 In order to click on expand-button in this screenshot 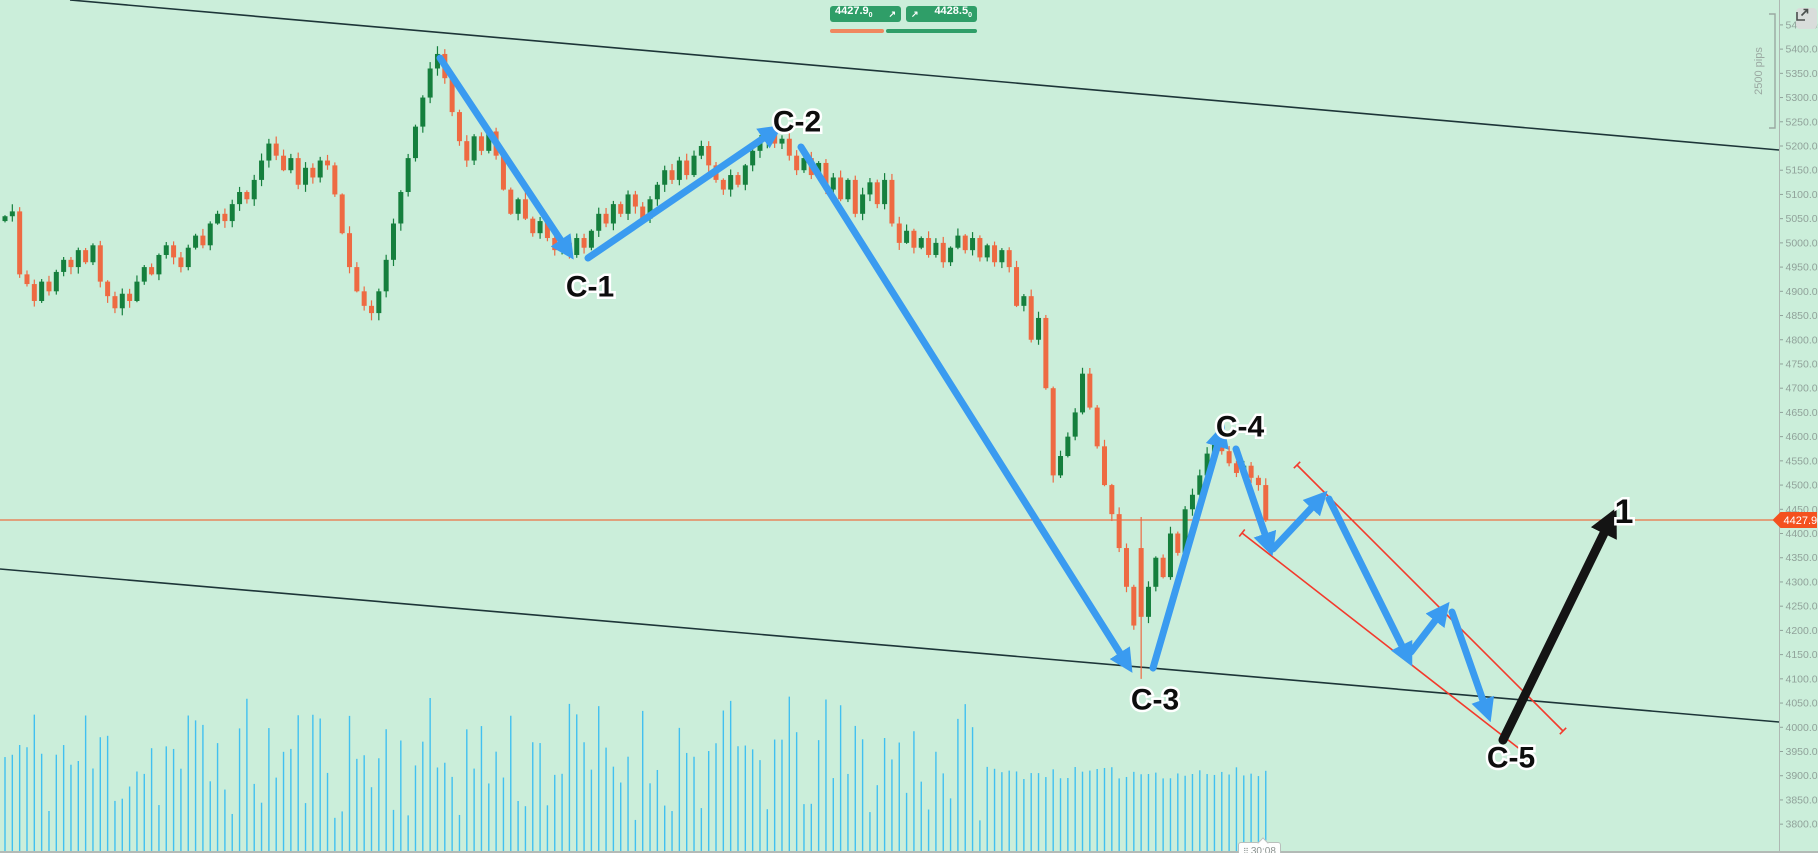, I will do `click(1806, 18)`.